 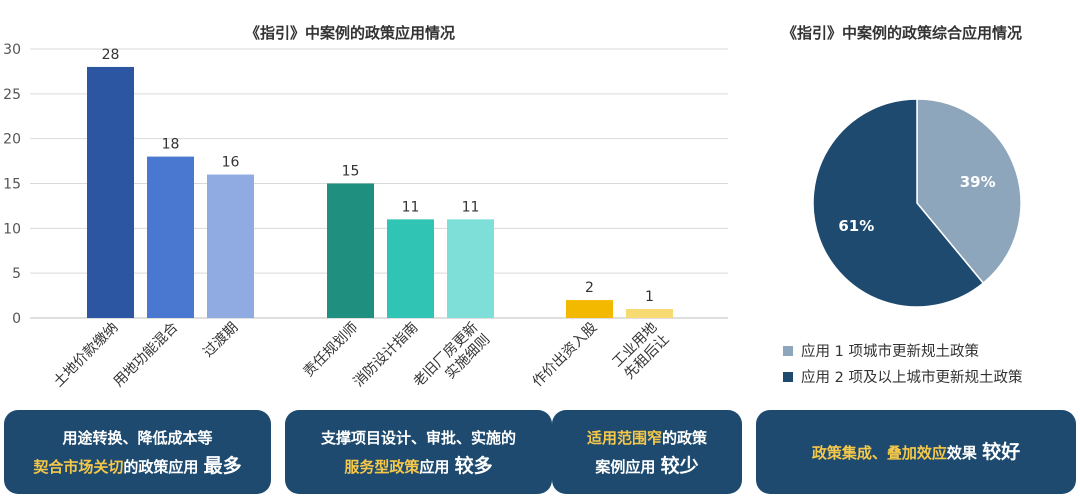 I want to click on card-line-2: 服务型政策应用 较多, so click(x=418, y=466).